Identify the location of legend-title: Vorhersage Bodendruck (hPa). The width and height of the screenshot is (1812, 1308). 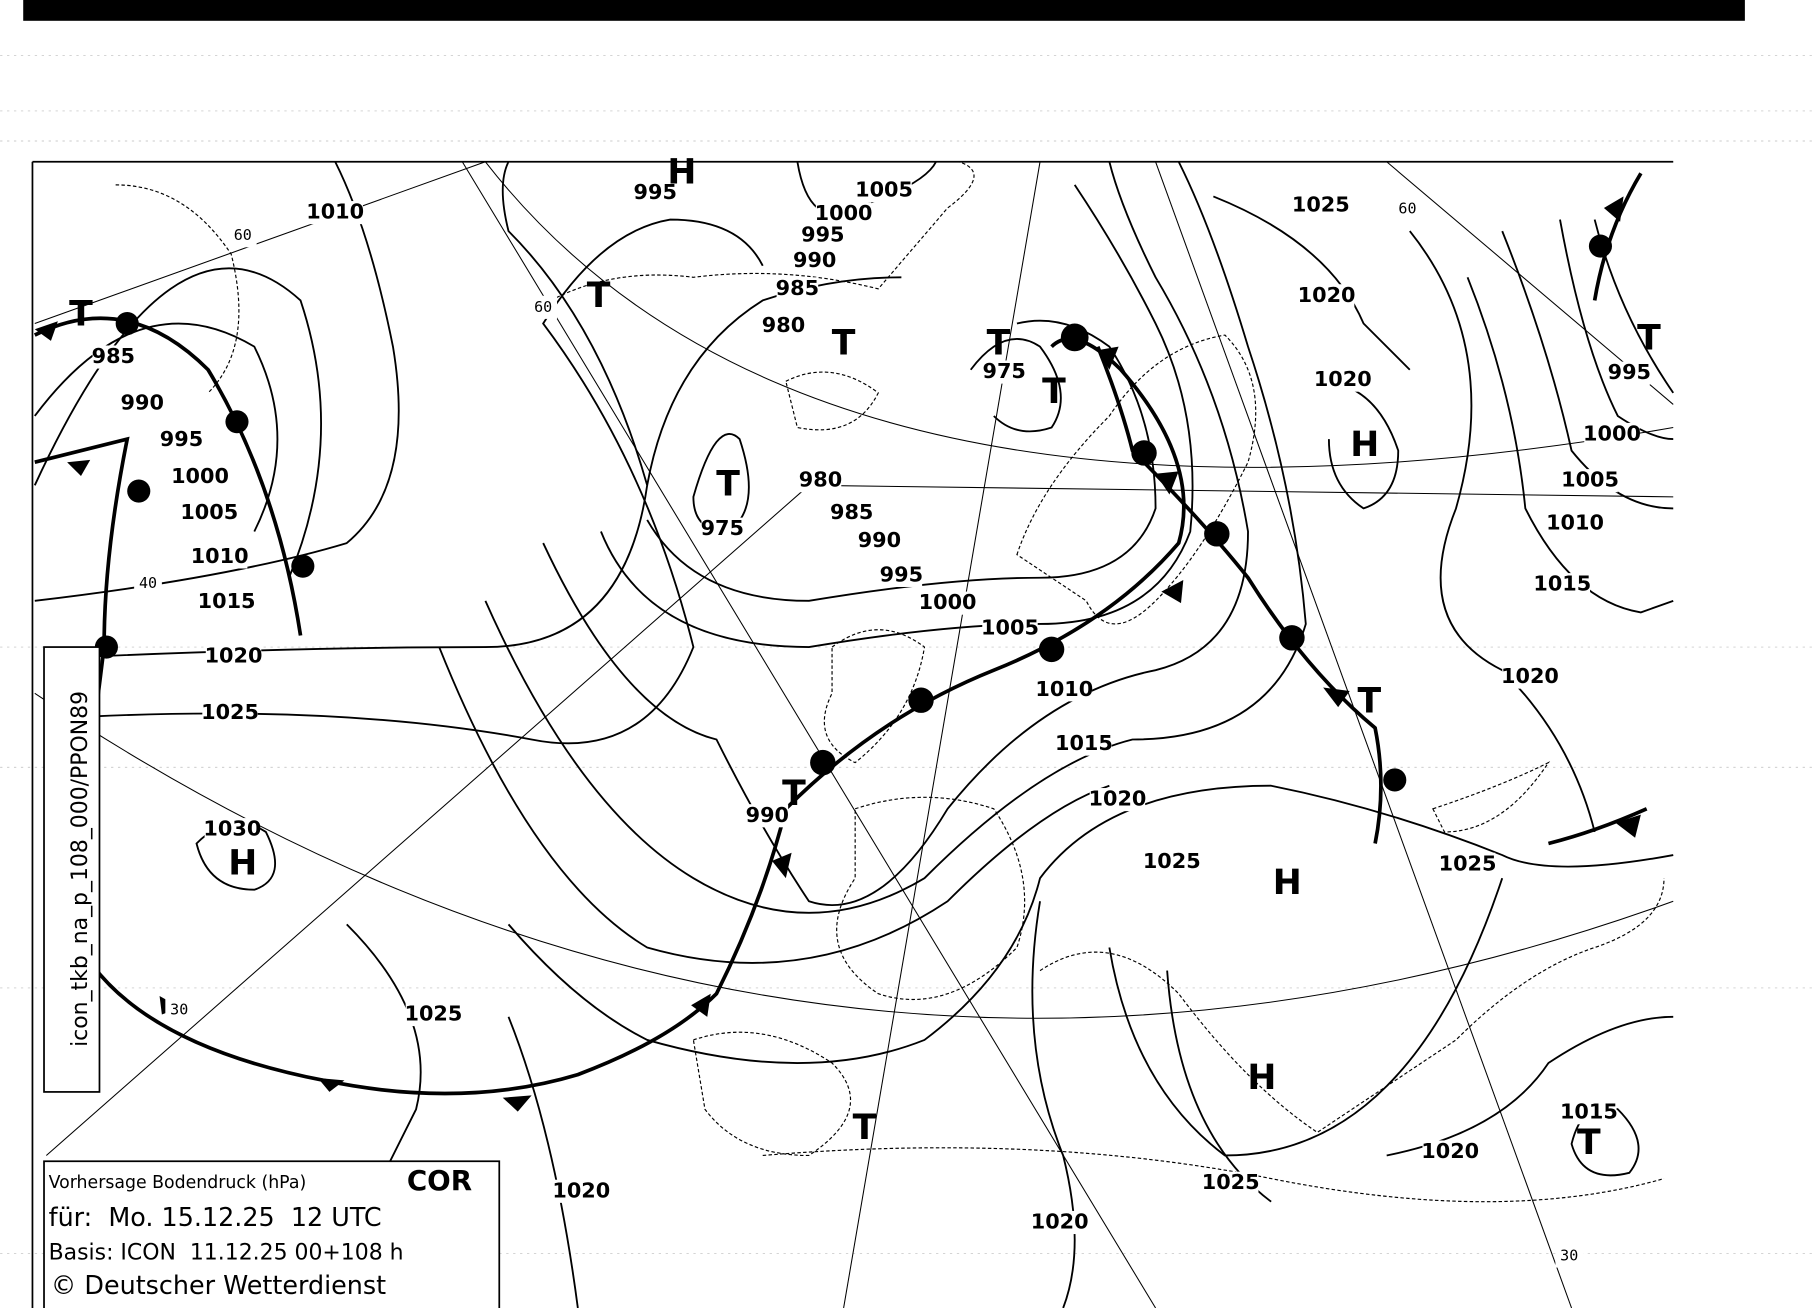
(178, 1183).